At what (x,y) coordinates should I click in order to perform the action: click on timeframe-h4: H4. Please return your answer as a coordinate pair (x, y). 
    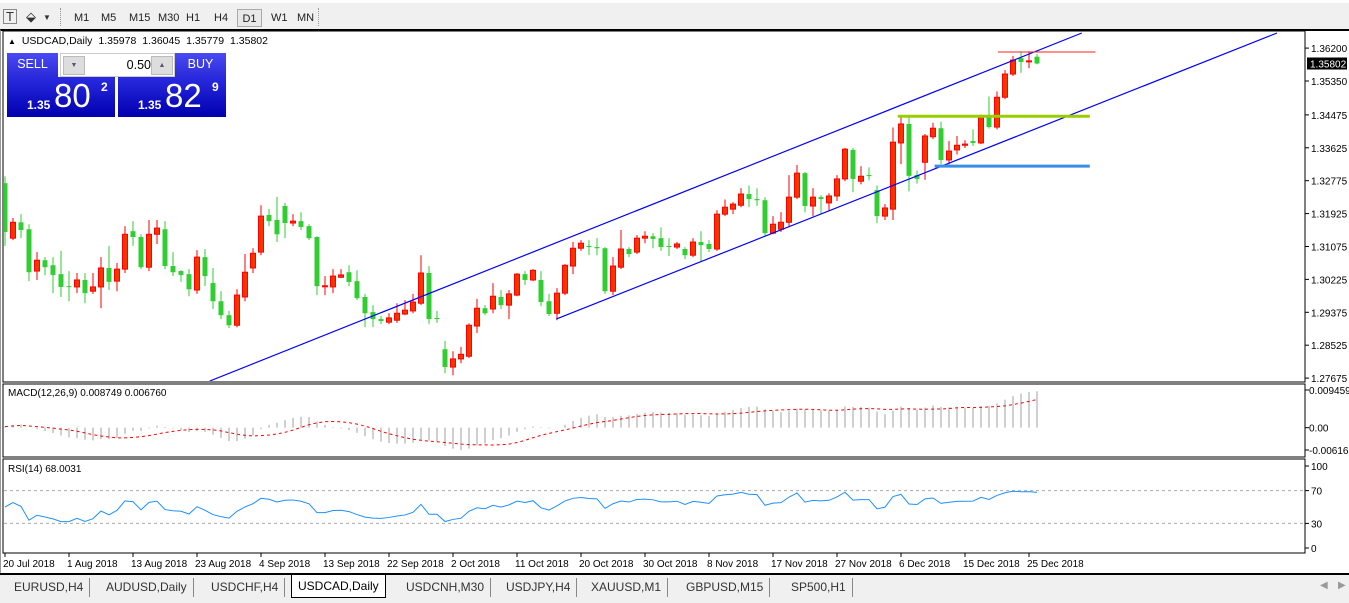
    Looking at the image, I should click on (221, 18).